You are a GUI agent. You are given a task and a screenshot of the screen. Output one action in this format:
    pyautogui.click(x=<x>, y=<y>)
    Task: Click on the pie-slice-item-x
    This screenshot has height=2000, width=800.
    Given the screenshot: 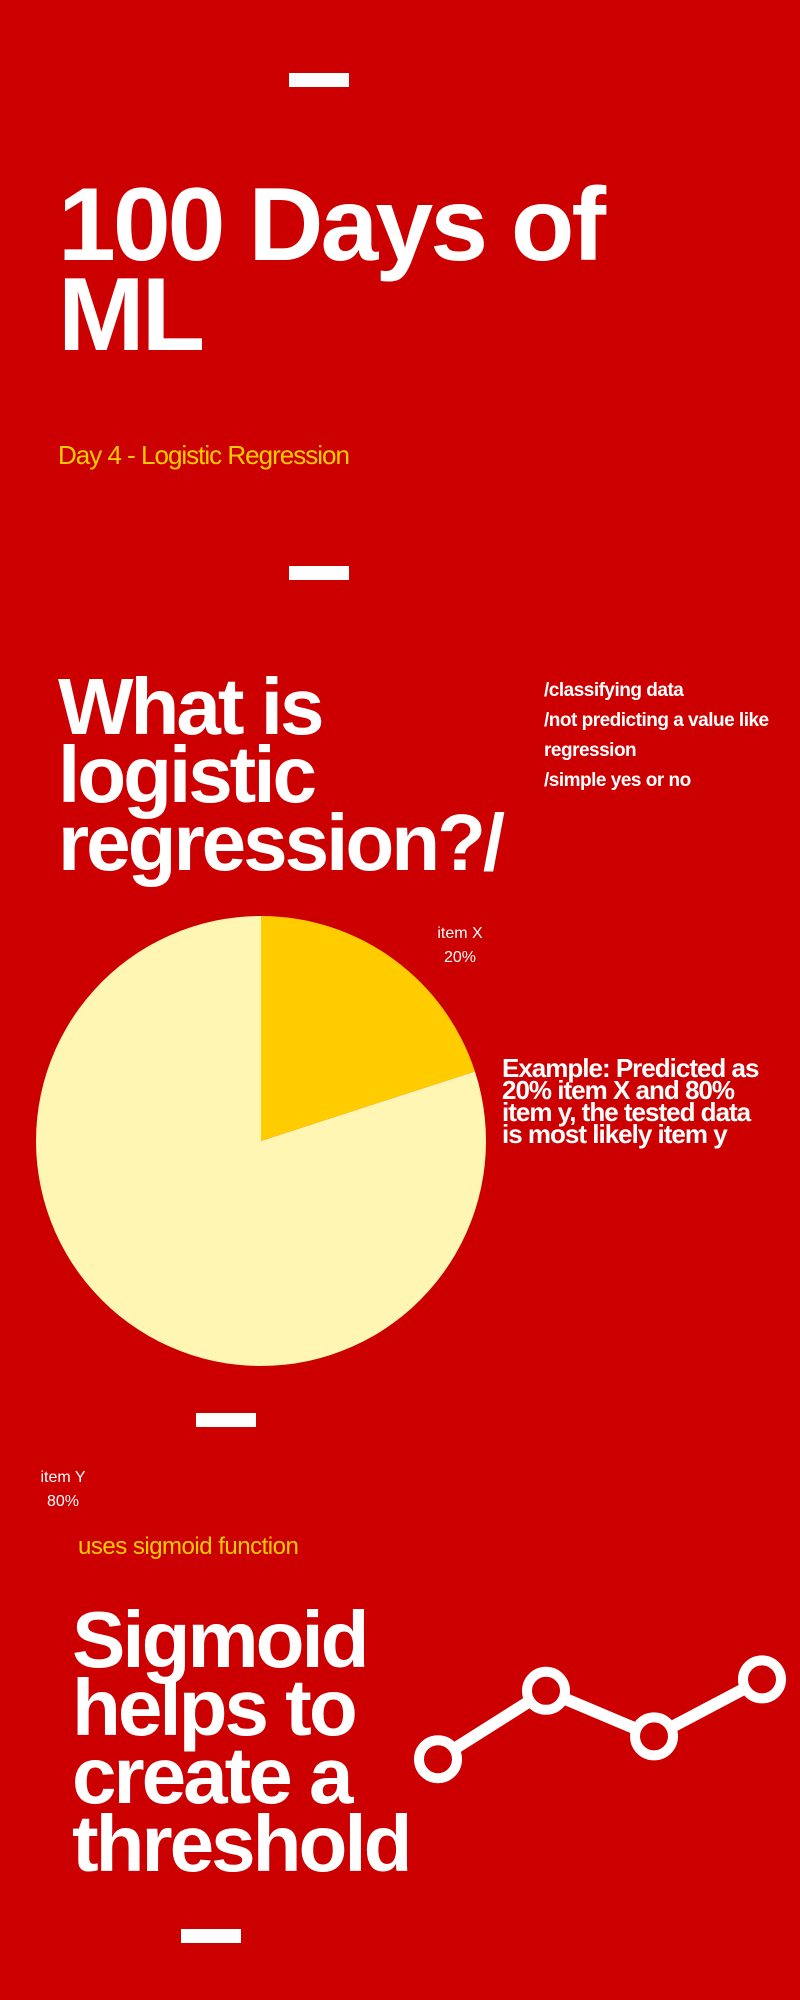 What is the action you would take?
    pyautogui.click(x=368, y=1028)
    